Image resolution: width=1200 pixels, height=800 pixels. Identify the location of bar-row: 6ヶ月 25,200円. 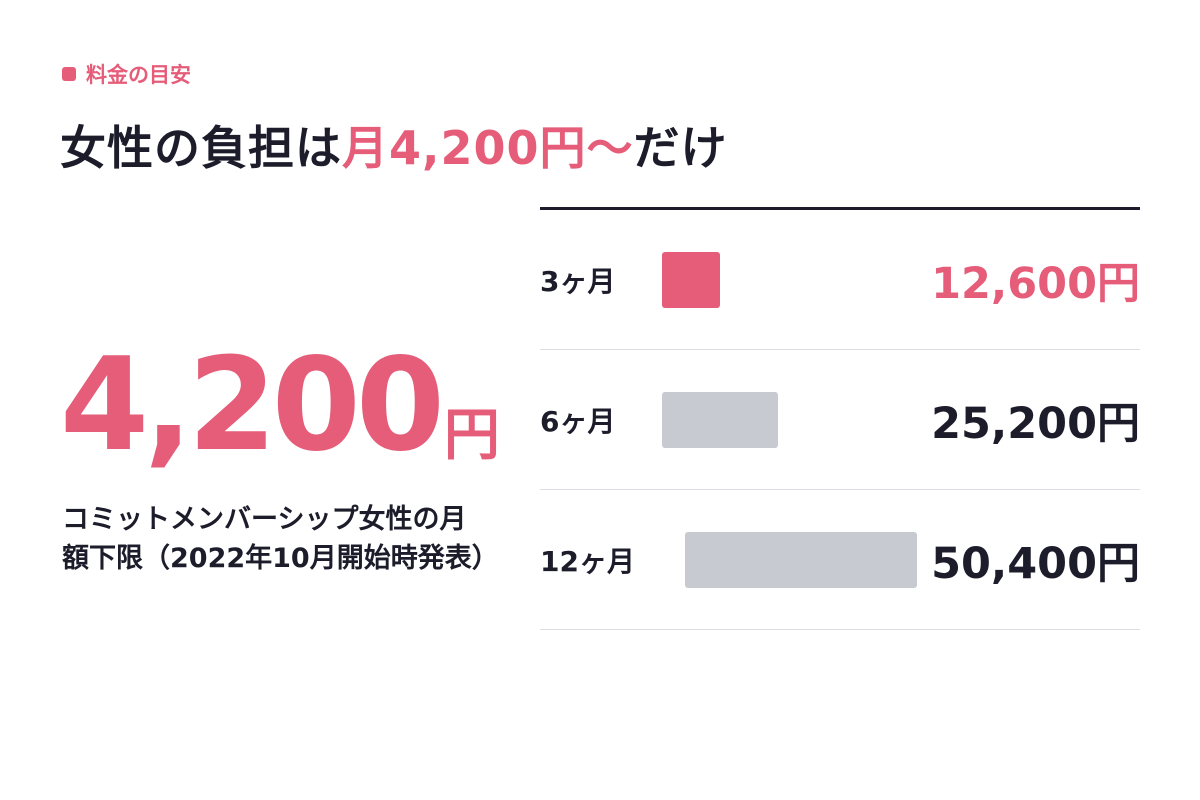
(840, 420).